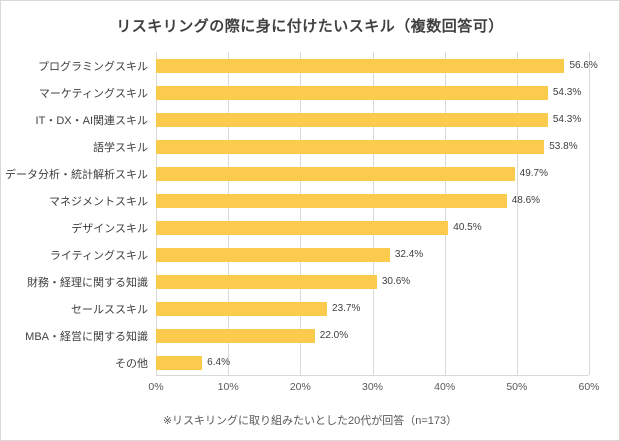 This screenshot has width=620, height=441. Describe the element at coordinates (93, 93) in the screenshot. I see `category-label: マーケティングスキル` at that location.